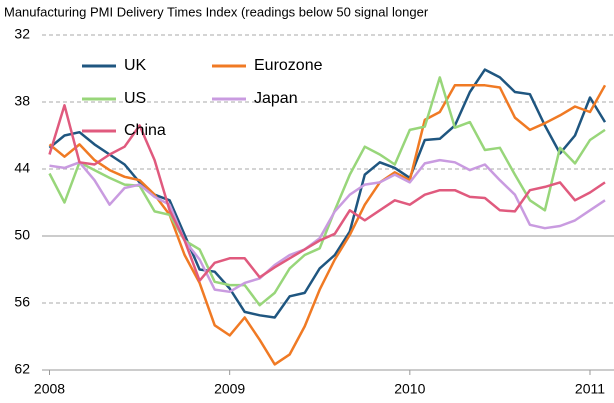 This screenshot has width=614, height=403. What do you see at coordinates (22, 302) in the screenshot?
I see `y-tick-label: 56` at bounding box center [22, 302].